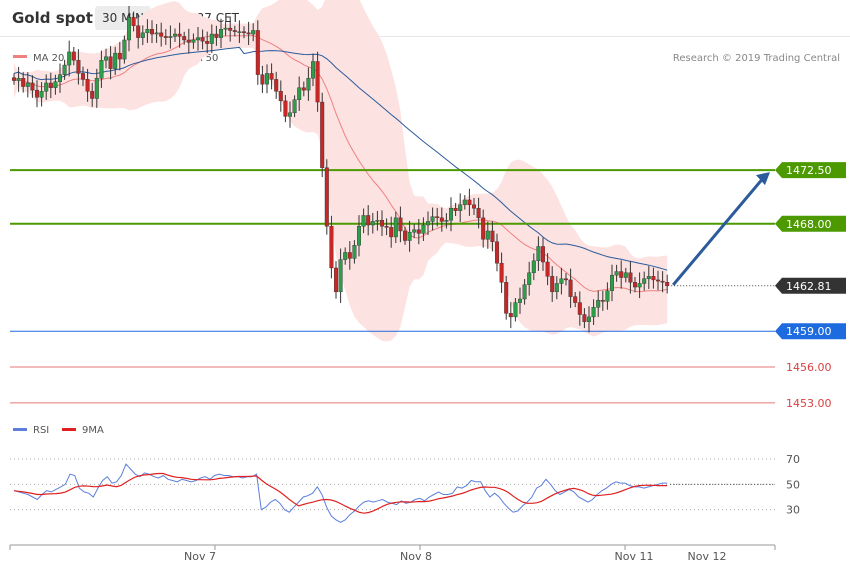  Describe the element at coordinates (52, 18) in the screenshot. I see `instrument-title: Gold spot` at that location.